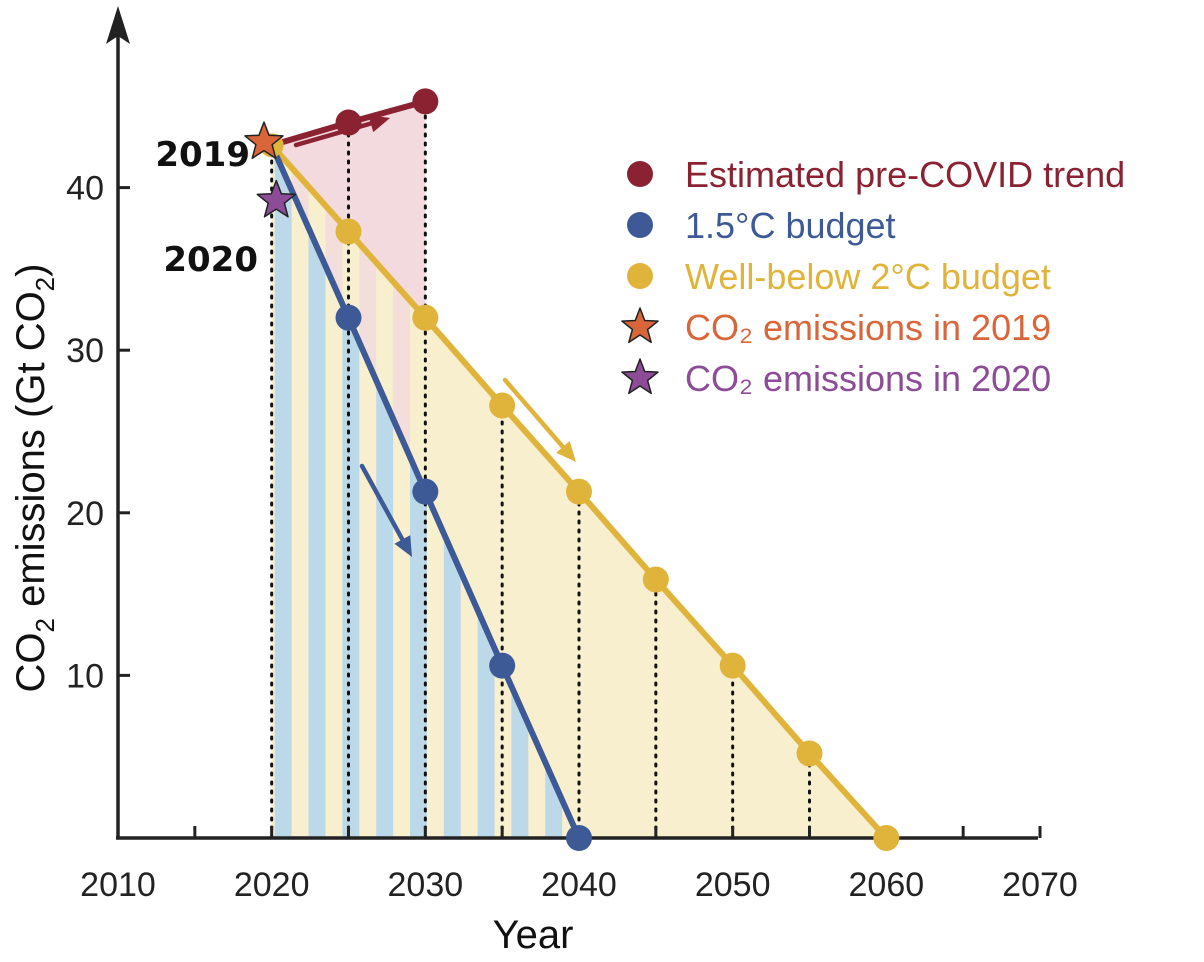 The height and width of the screenshot is (962, 1204). Describe the element at coordinates (426, 885) in the screenshot. I see `x-tick-label: 2030` at that location.